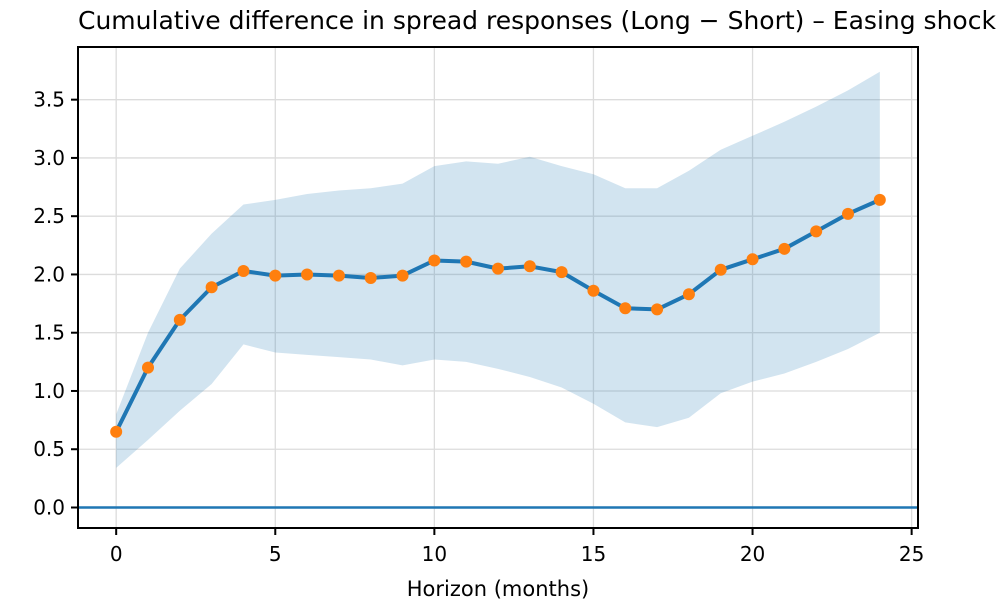 This screenshot has width=997, height=615. I want to click on x-tick-label: 5, so click(275, 554).